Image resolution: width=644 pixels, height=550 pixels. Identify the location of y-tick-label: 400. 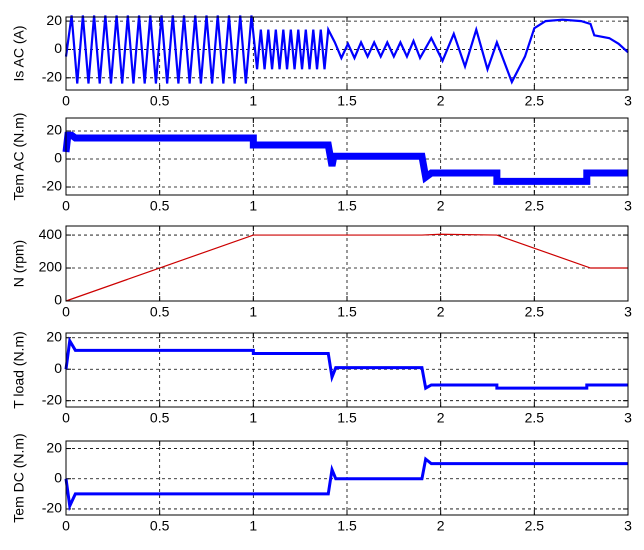
(51, 234).